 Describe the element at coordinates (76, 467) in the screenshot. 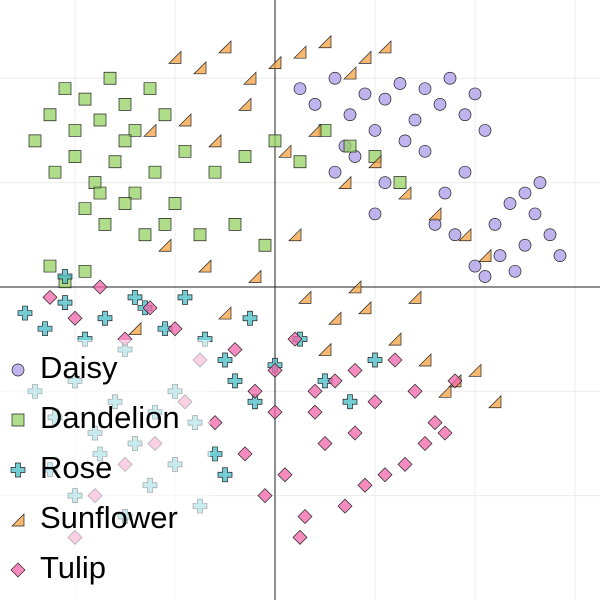

I see `legend-label: Rose` at that location.